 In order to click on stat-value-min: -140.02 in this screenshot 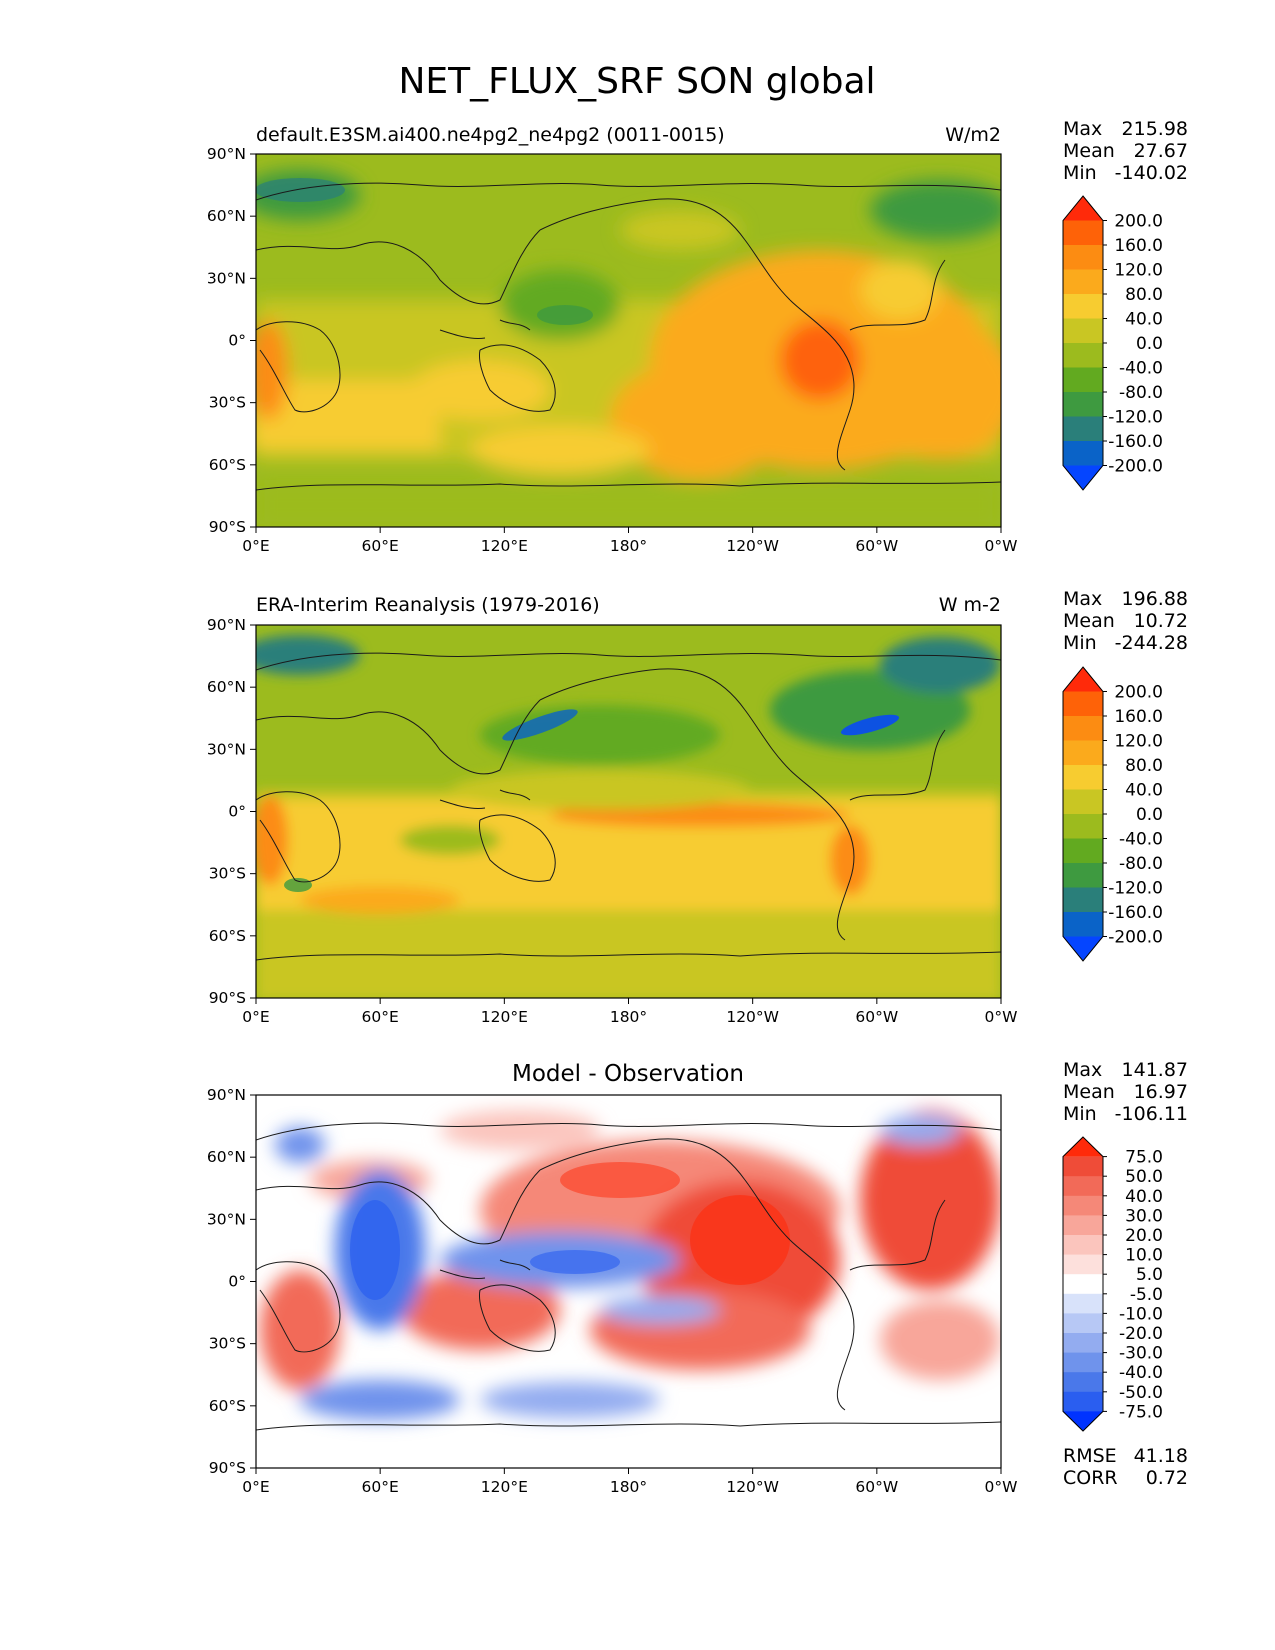, I will do `click(1151, 173)`.